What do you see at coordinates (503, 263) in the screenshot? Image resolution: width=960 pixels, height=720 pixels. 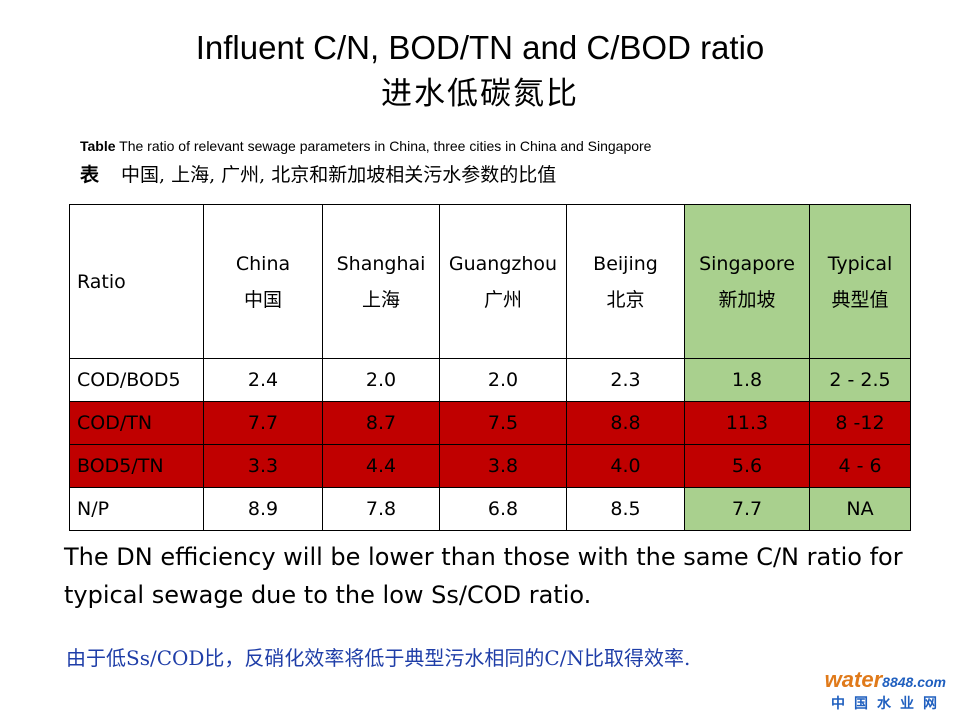 I see `header-guangzhou-en: Guangzhou` at bounding box center [503, 263].